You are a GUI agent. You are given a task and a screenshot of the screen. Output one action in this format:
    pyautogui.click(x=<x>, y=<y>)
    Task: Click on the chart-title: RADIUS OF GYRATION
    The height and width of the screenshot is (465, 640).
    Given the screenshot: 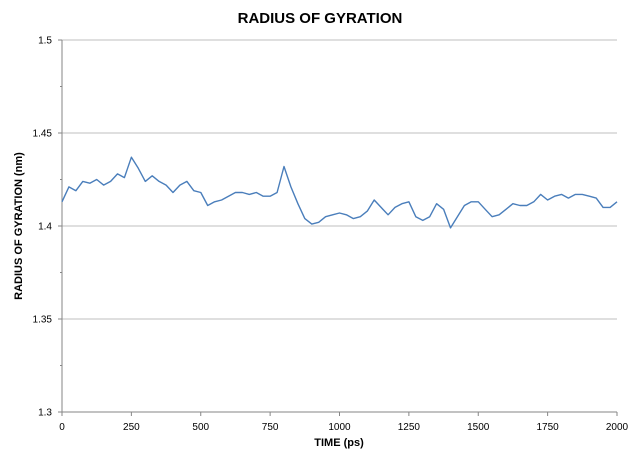 What is the action you would take?
    pyautogui.click(x=320, y=18)
    